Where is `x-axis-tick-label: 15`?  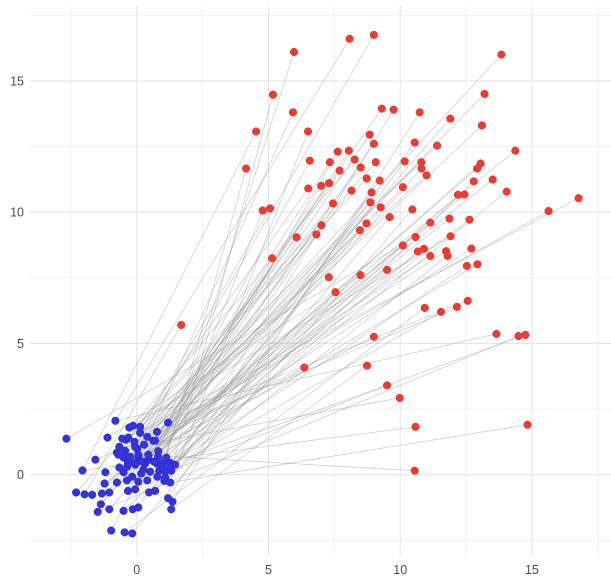
x-axis-tick-label: 15 is located at coordinates (532, 570).